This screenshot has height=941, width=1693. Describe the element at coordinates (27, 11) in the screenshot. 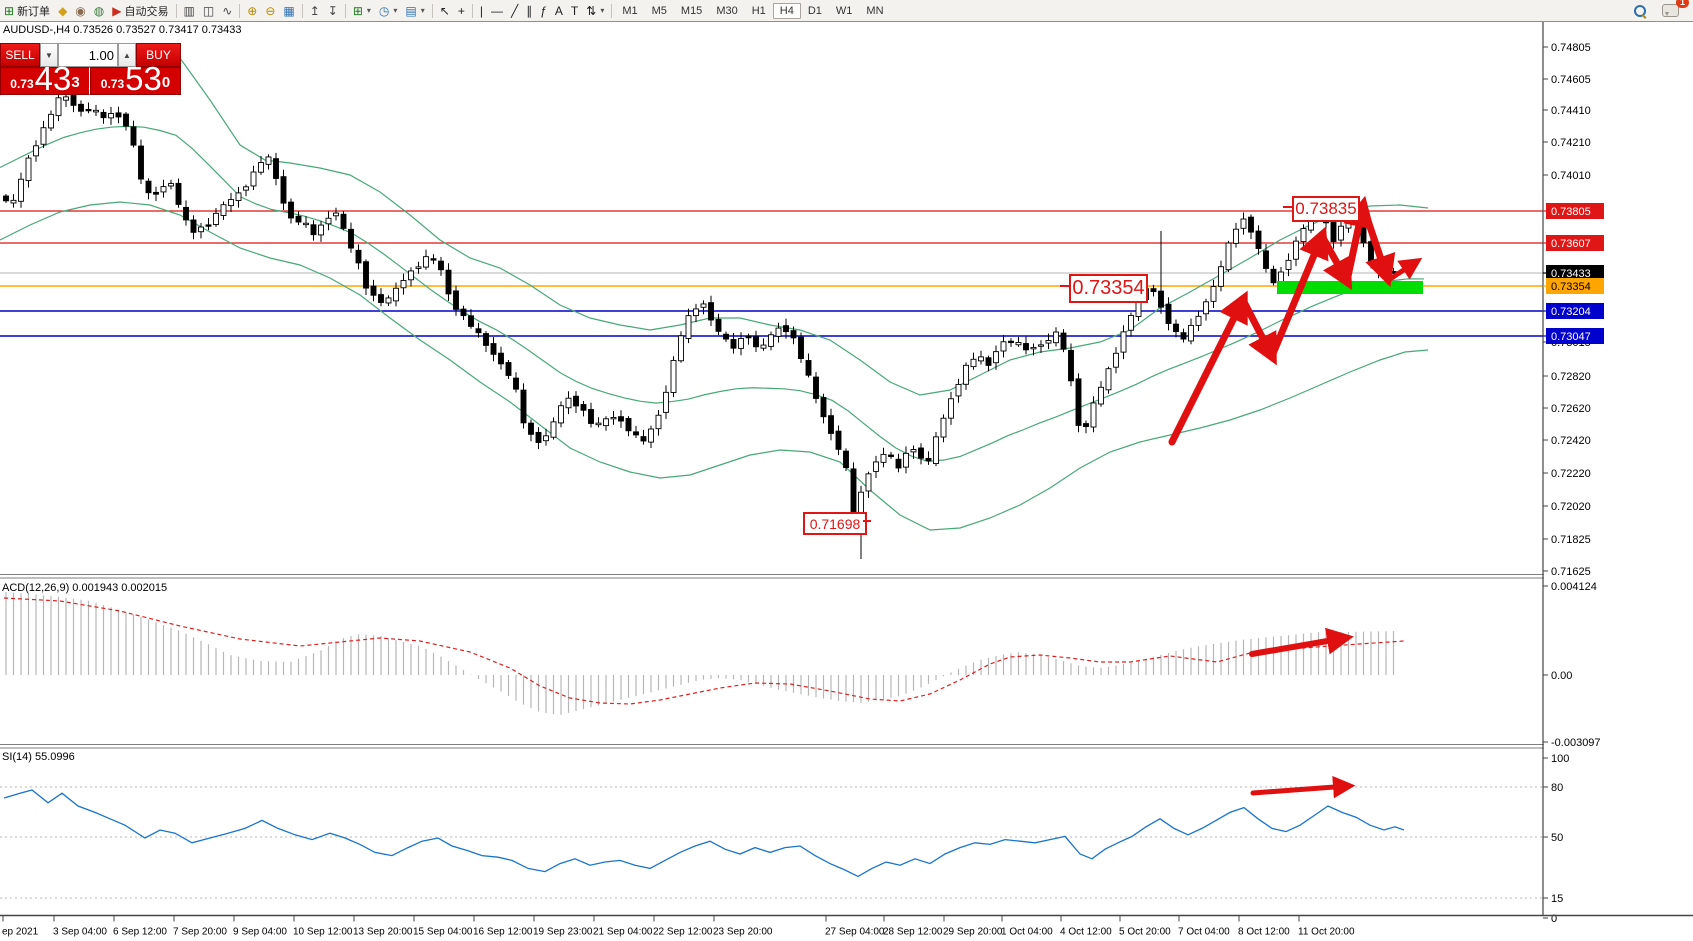

I see `new-order-button: ⊞ 新订单` at that location.